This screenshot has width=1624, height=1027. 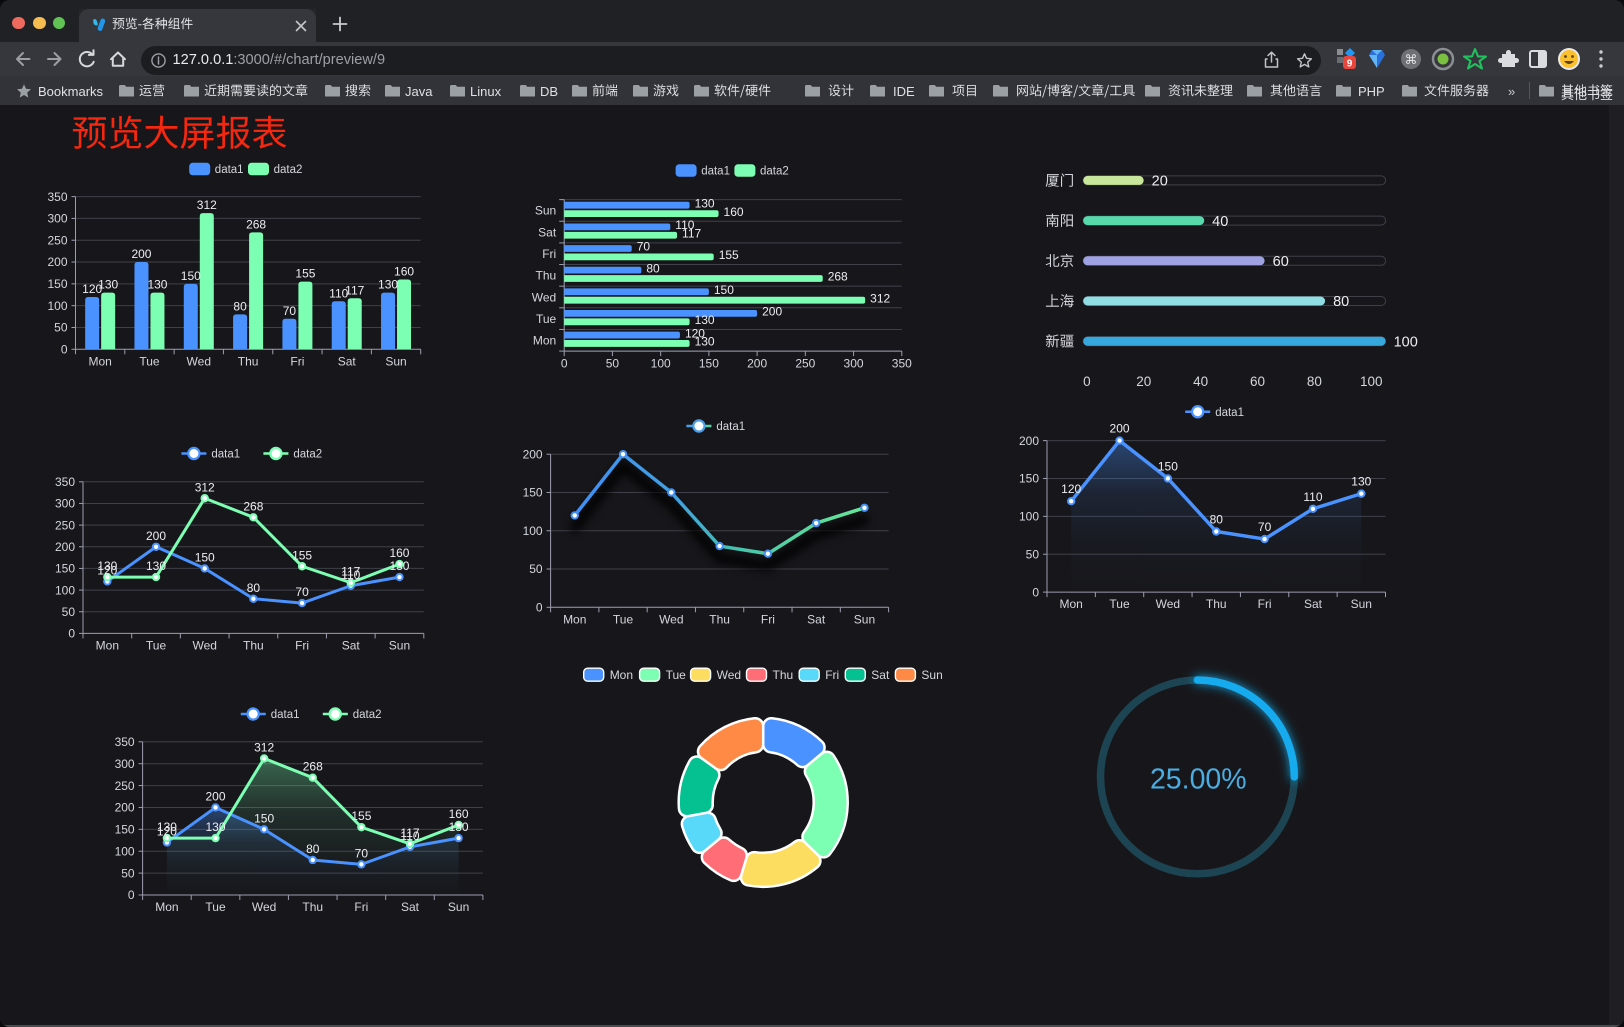 What do you see at coordinates (302, 555) in the screenshot?
I see `svg-text: 155` at bounding box center [302, 555].